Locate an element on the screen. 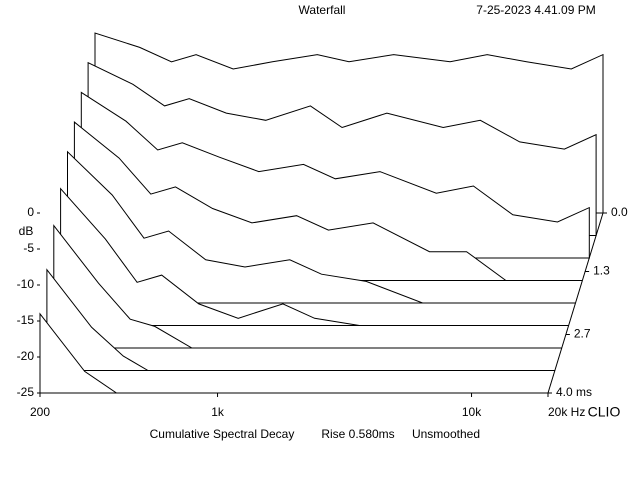 The height and width of the screenshot is (480, 640). y-axis-label: dB is located at coordinates (26, 231).